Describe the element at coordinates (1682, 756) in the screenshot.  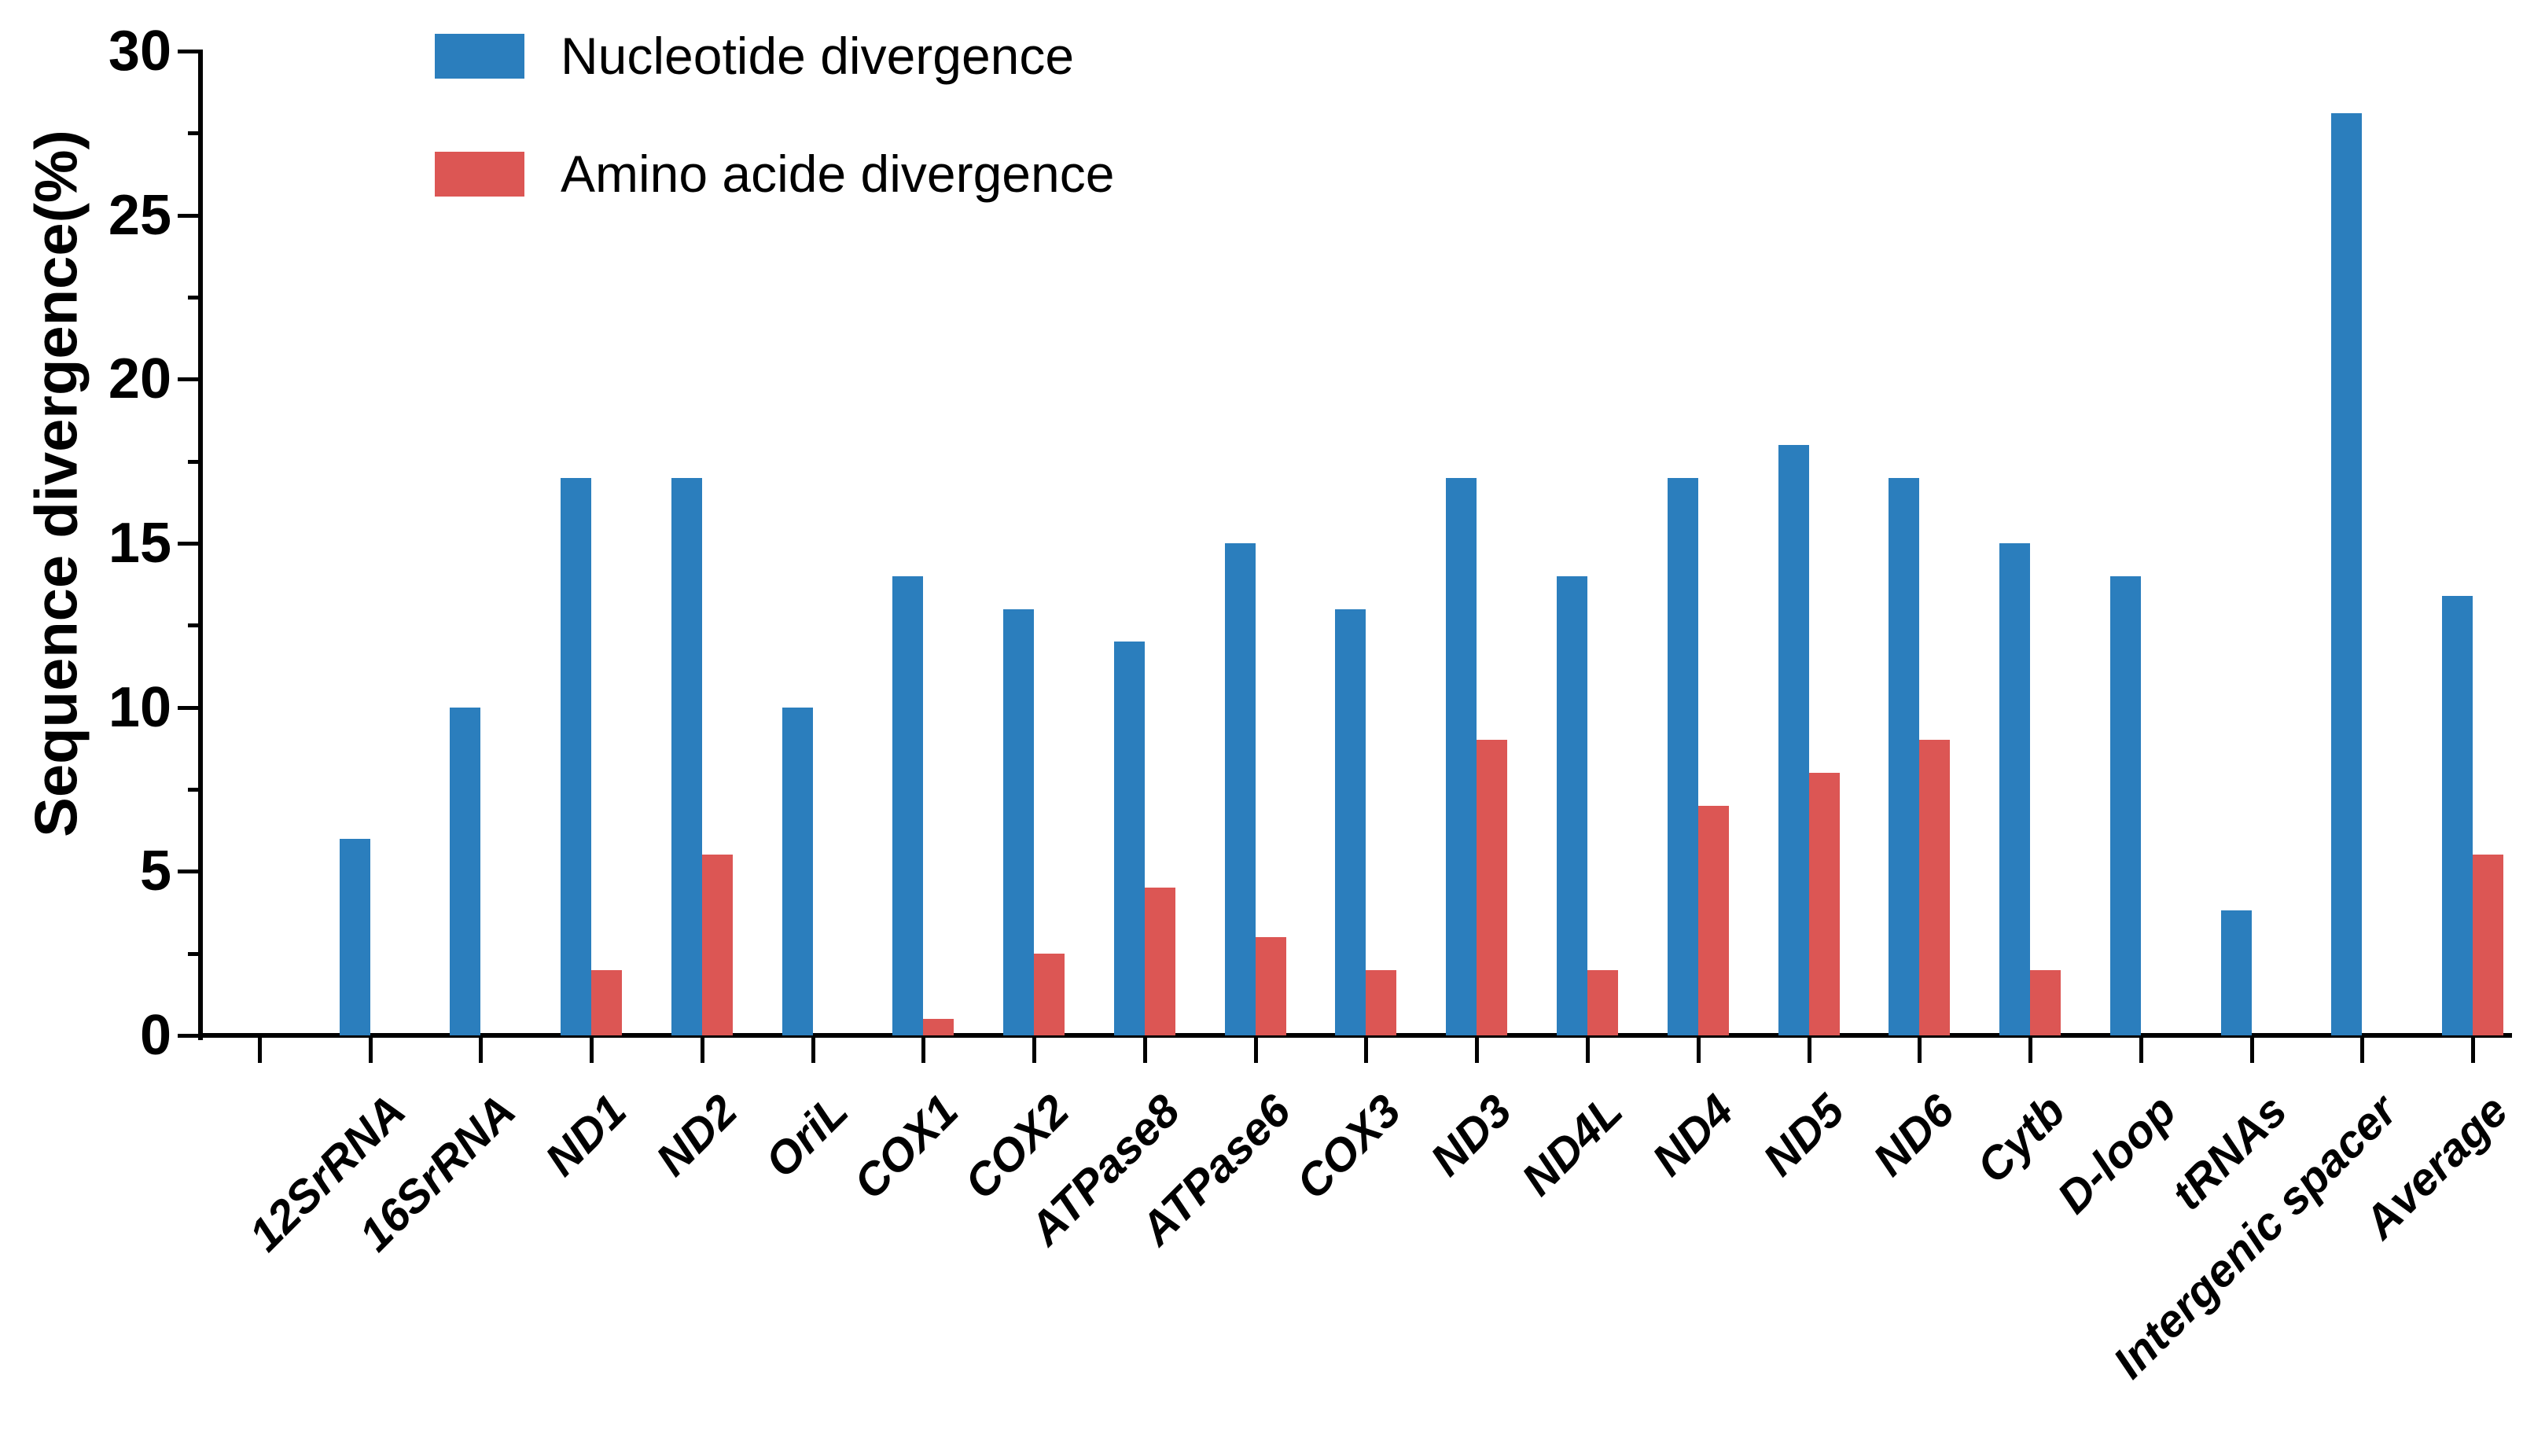
I see `bar-nucleotide-ND4` at that location.